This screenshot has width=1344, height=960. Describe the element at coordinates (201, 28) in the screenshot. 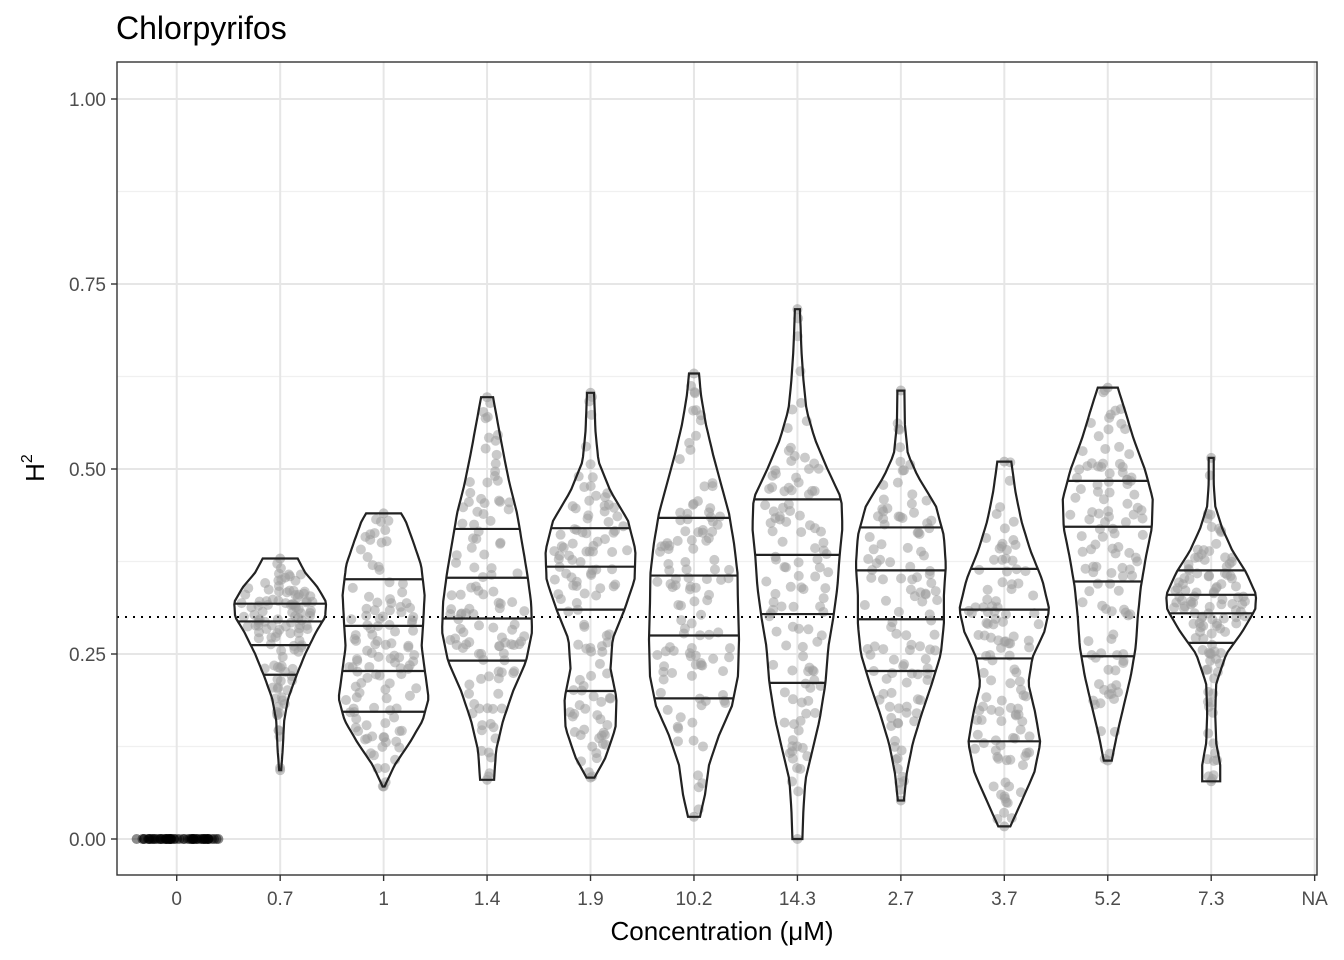

I see `chart-title: Chlorpyrifos` at that location.